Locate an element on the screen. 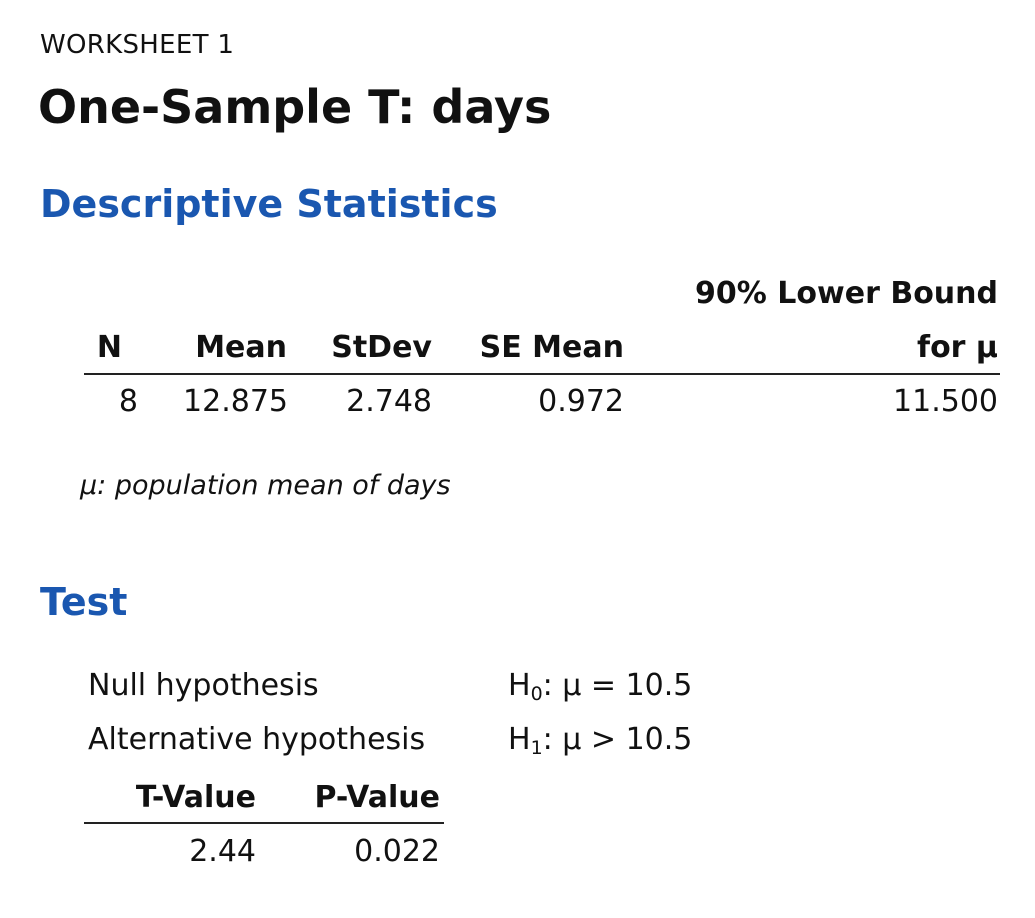 The width and height of the screenshot is (1035, 918). column-header-se-mean: SE Mean is located at coordinates (551, 347).